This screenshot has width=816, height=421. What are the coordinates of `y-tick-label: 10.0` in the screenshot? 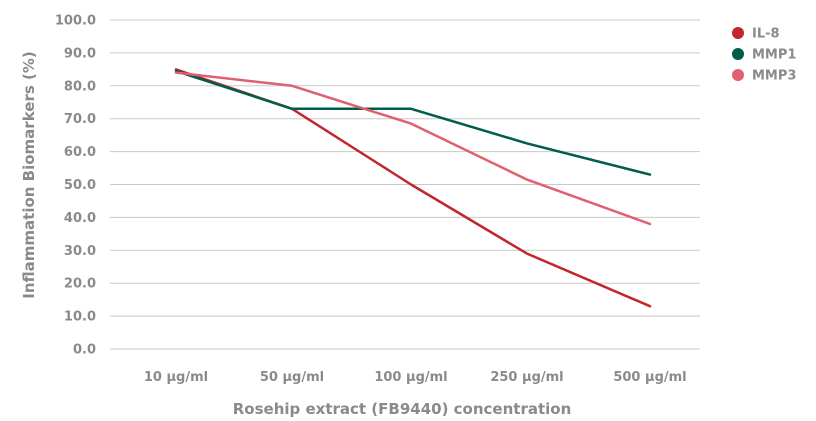 It's located at (80, 317).